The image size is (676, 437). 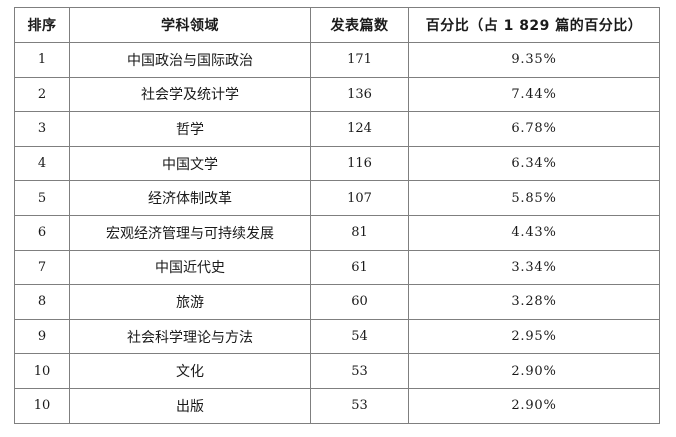 What do you see at coordinates (359, 198) in the screenshot?
I see `cell-count: 107` at bounding box center [359, 198].